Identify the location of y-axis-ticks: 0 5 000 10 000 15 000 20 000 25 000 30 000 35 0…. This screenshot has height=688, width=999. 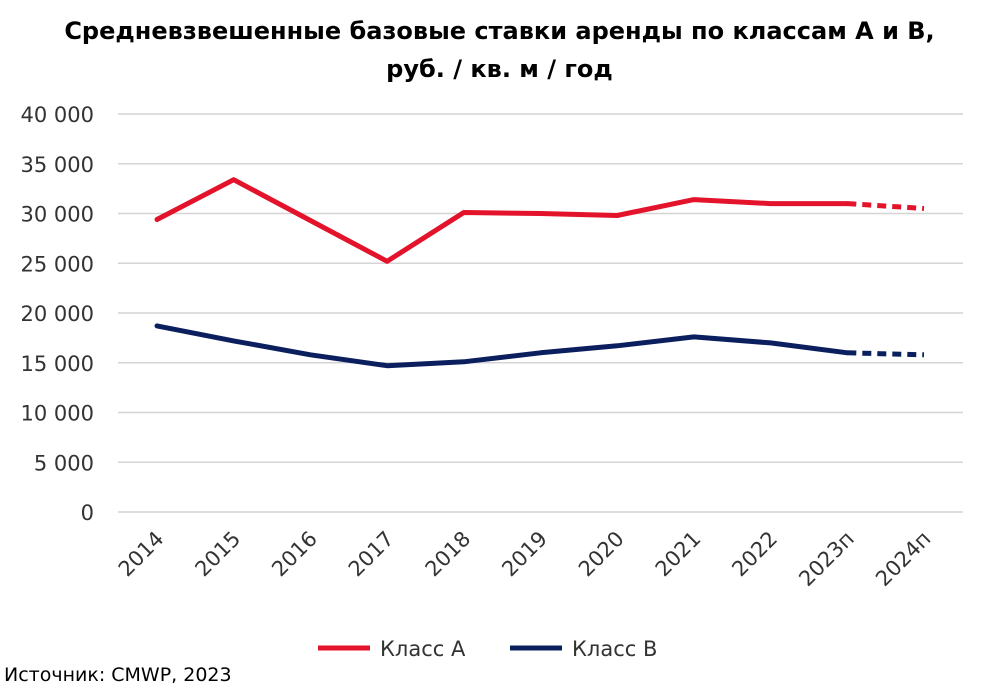
(57, 314).